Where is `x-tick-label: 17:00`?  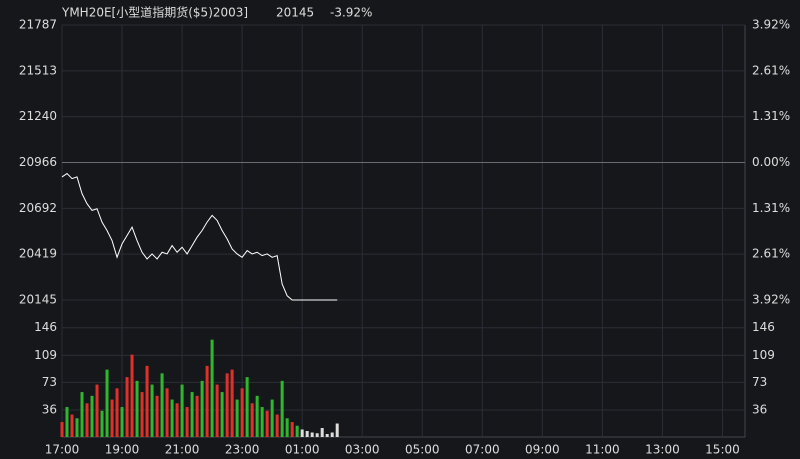 x-tick-label: 17:00 is located at coordinates (62, 450).